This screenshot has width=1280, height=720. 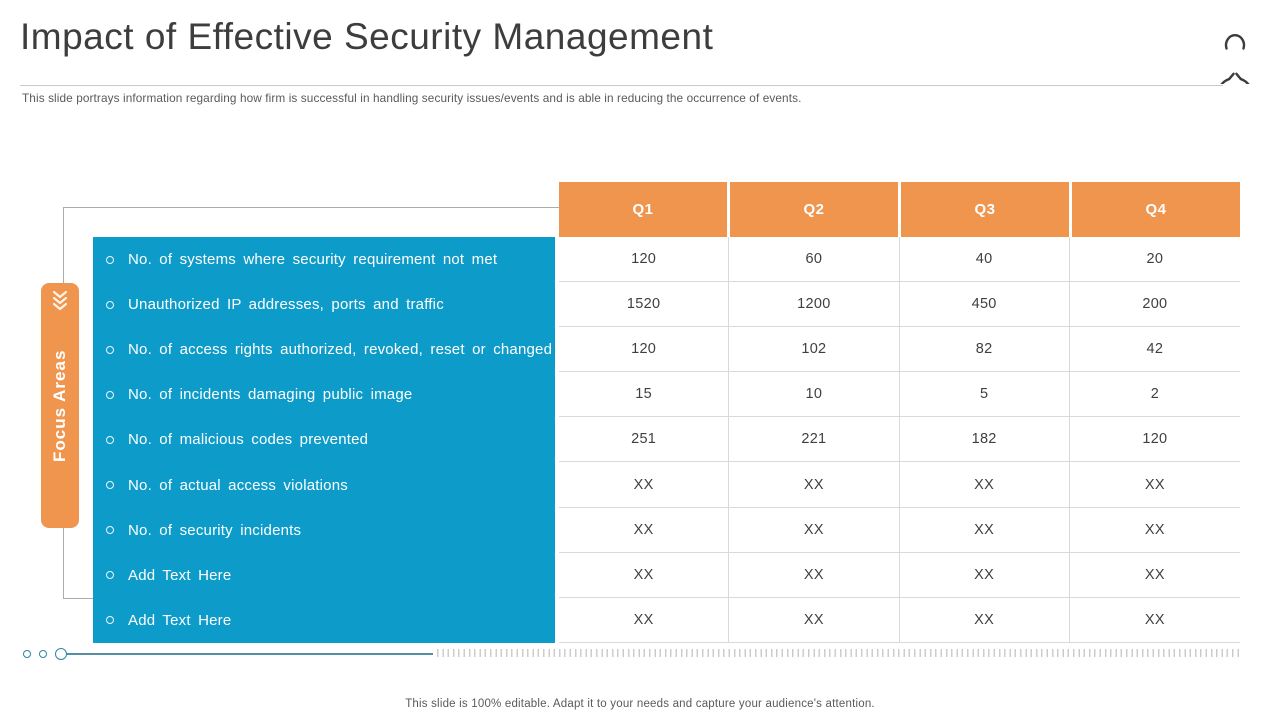 What do you see at coordinates (1235, 59) in the screenshot?
I see `padlock-icon` at bounding box center [1235, 59].